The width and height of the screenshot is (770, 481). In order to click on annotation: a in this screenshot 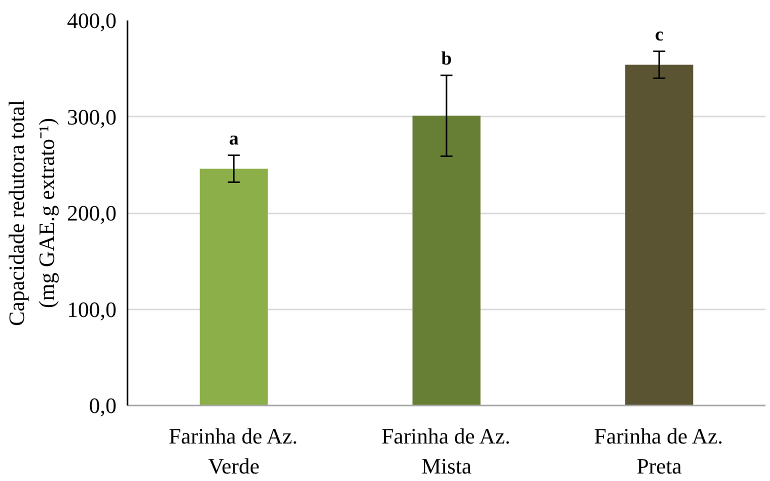, I will do `click(234, 139)`.